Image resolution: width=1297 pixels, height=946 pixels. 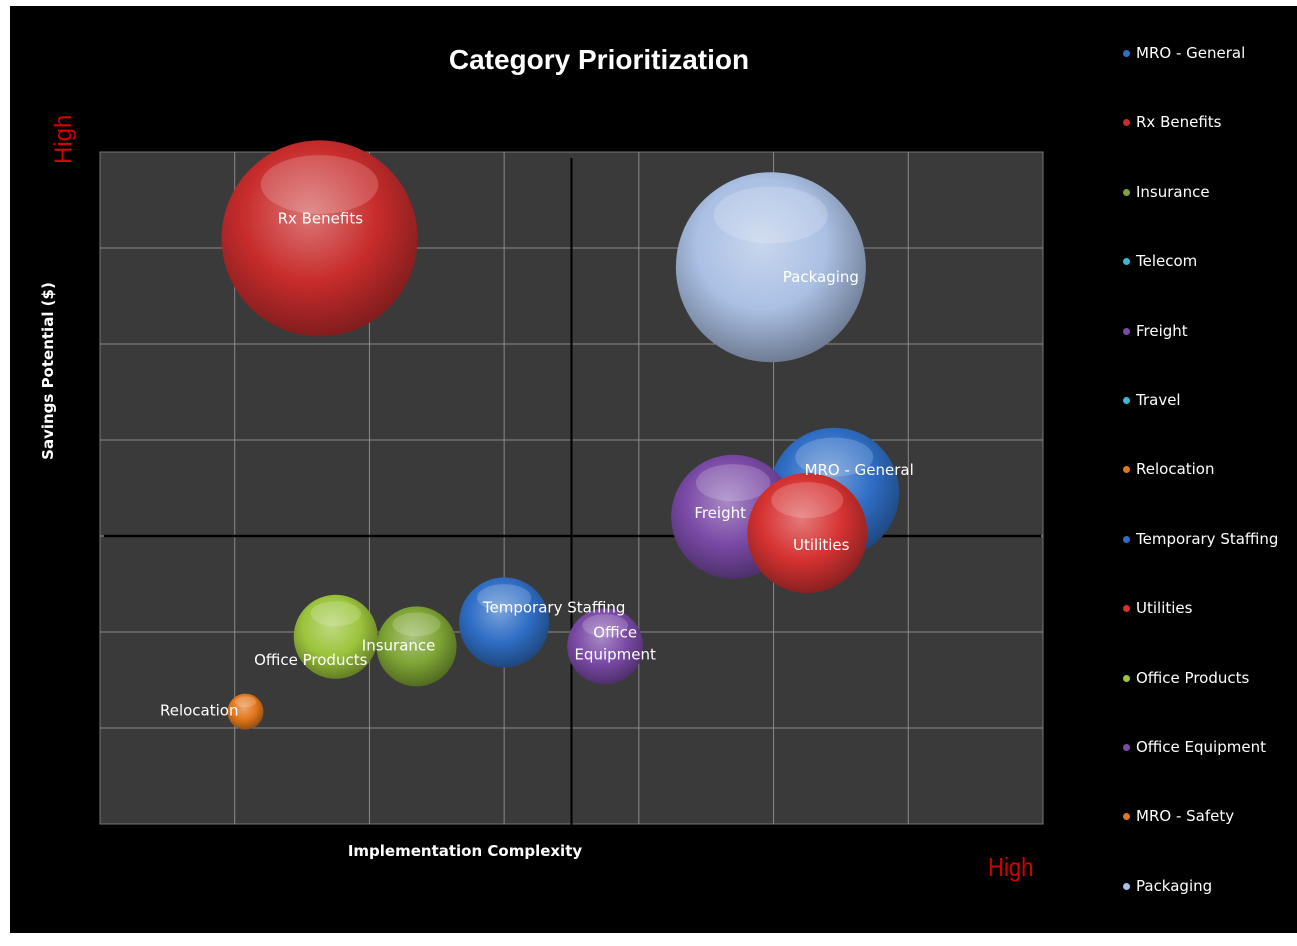 I want to click on legend-label: Travel, so click(x=1158, y=399).